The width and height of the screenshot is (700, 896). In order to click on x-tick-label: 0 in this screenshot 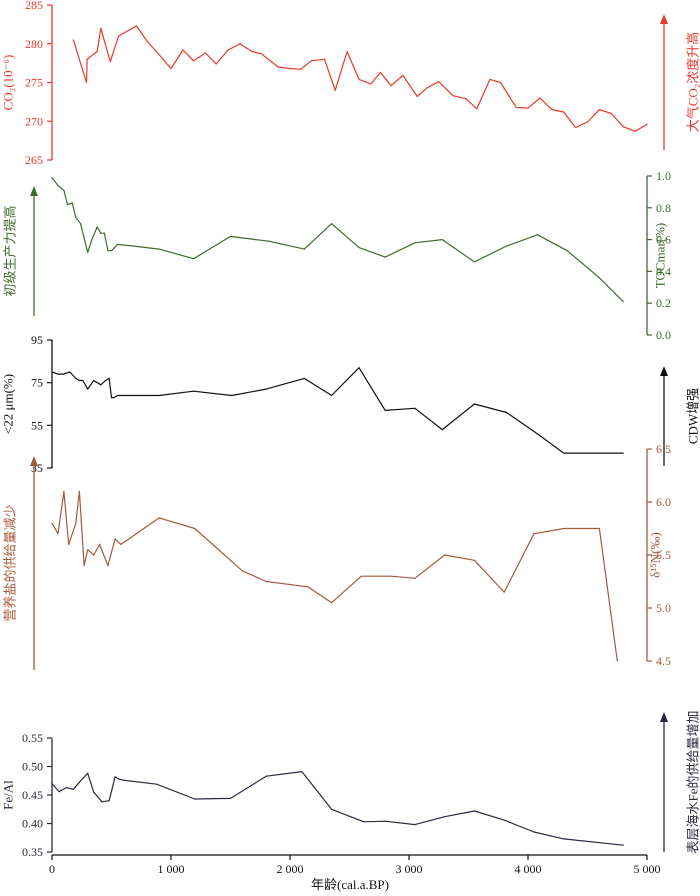, I will do `click(52, 869)`.